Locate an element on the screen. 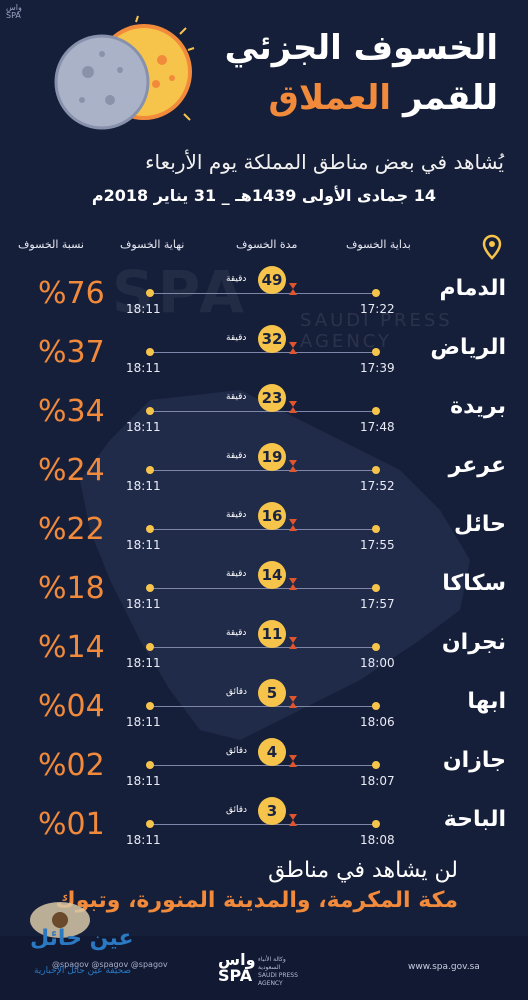  duration-value: 23 is located at coordinates (272, 398).